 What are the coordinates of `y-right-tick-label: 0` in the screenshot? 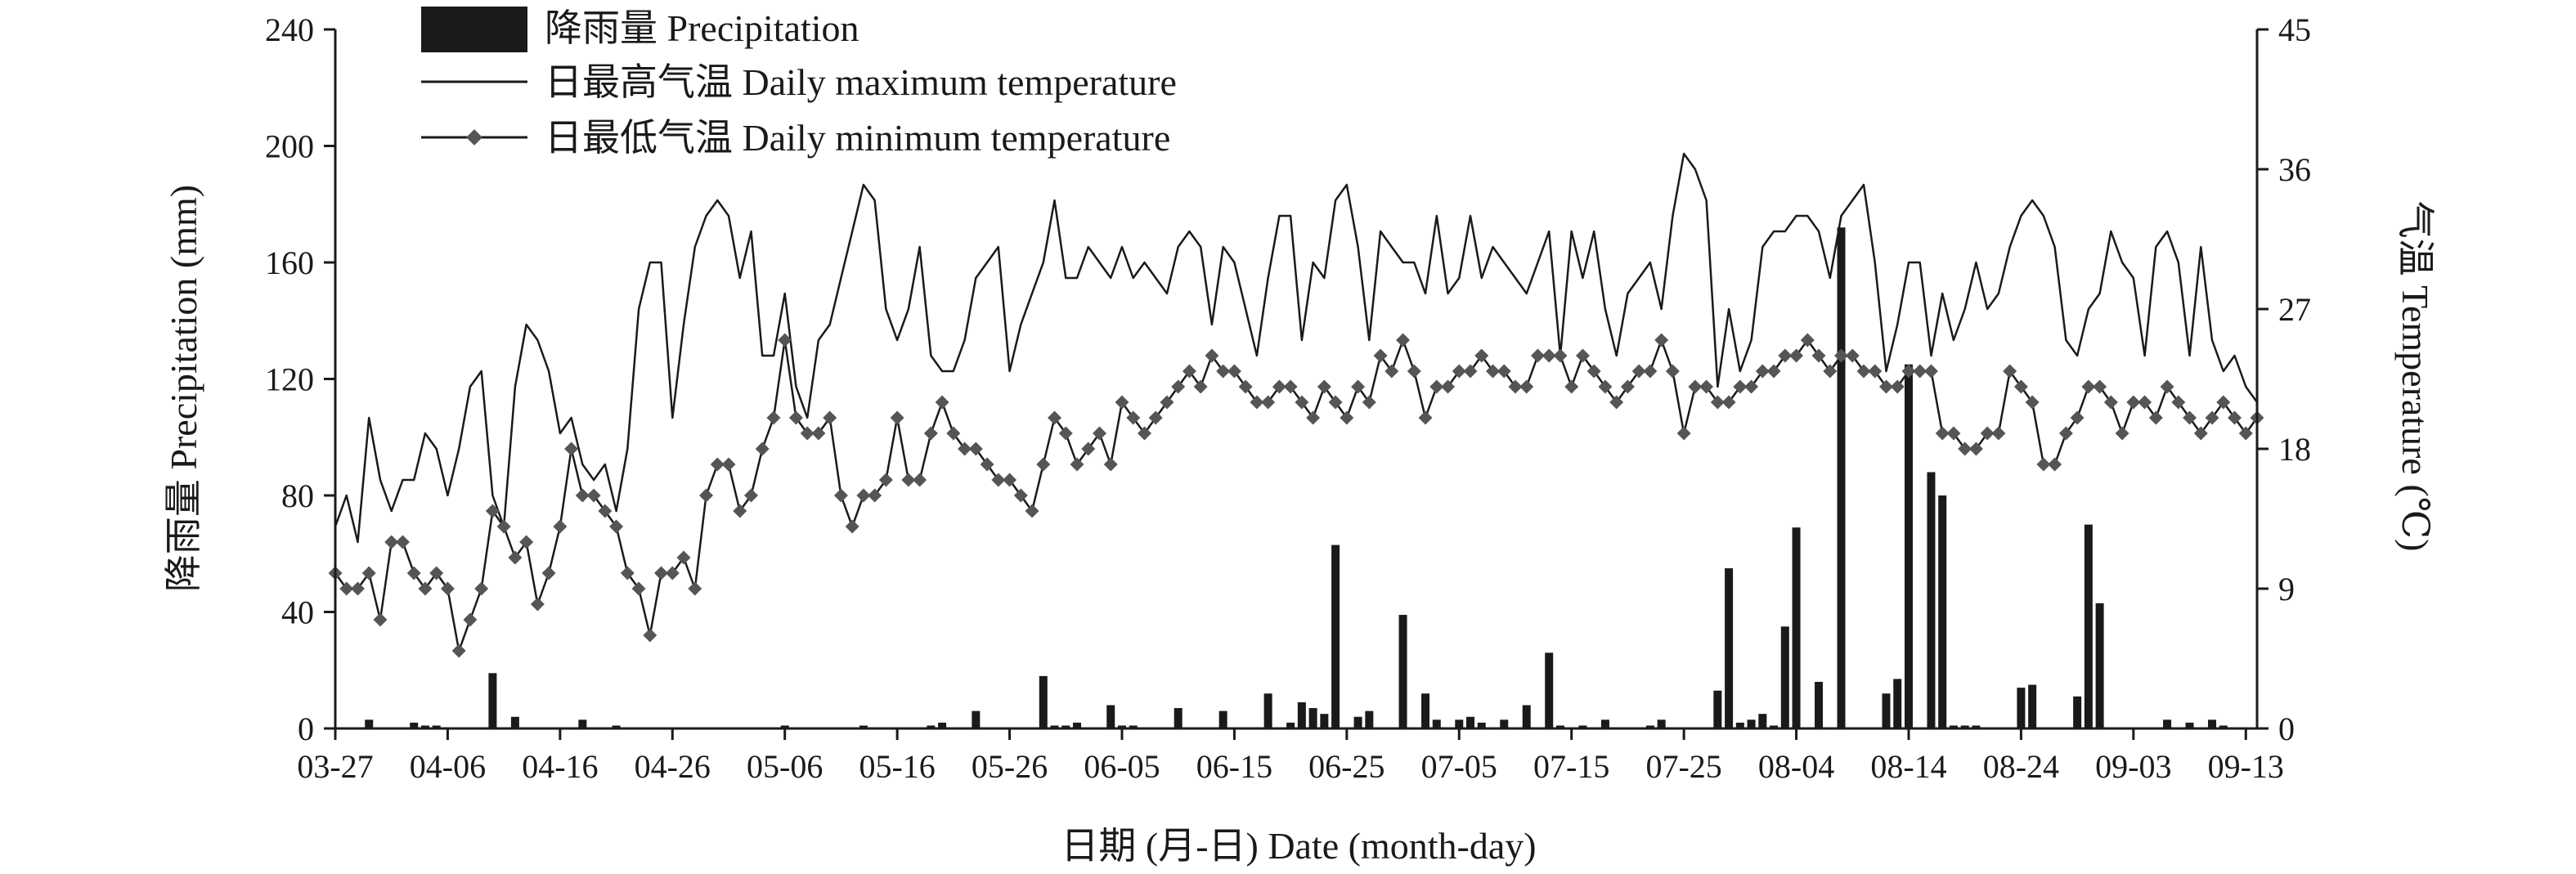 It's located at (2286, 728).